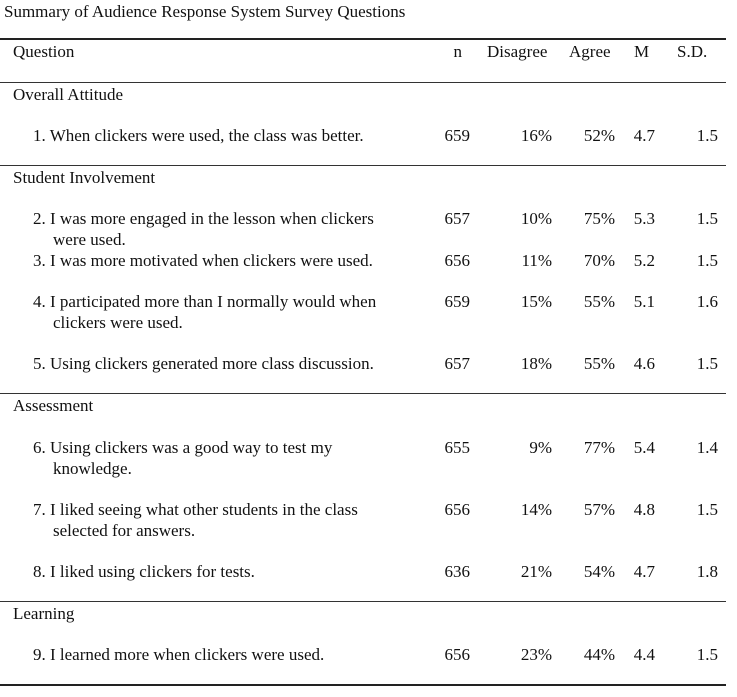 The height and width of the screenshot is (697, 737). What do you see at coordinates (536, 260) in the screenshot?
I see `cell-disagree: 11%` at bounding box center [536, 260].